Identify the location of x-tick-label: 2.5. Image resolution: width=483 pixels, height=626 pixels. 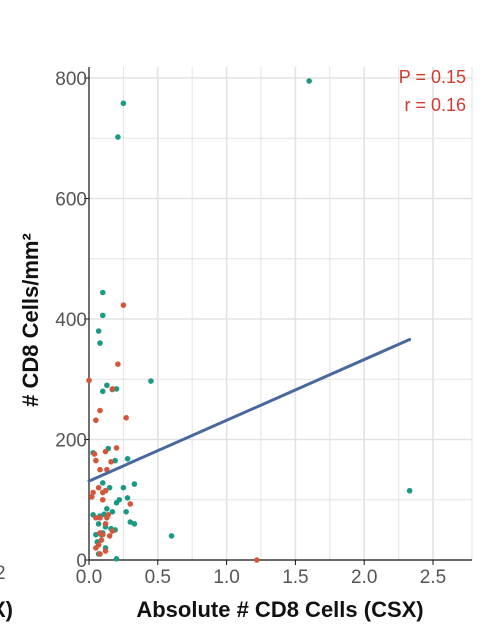
(433, 577).